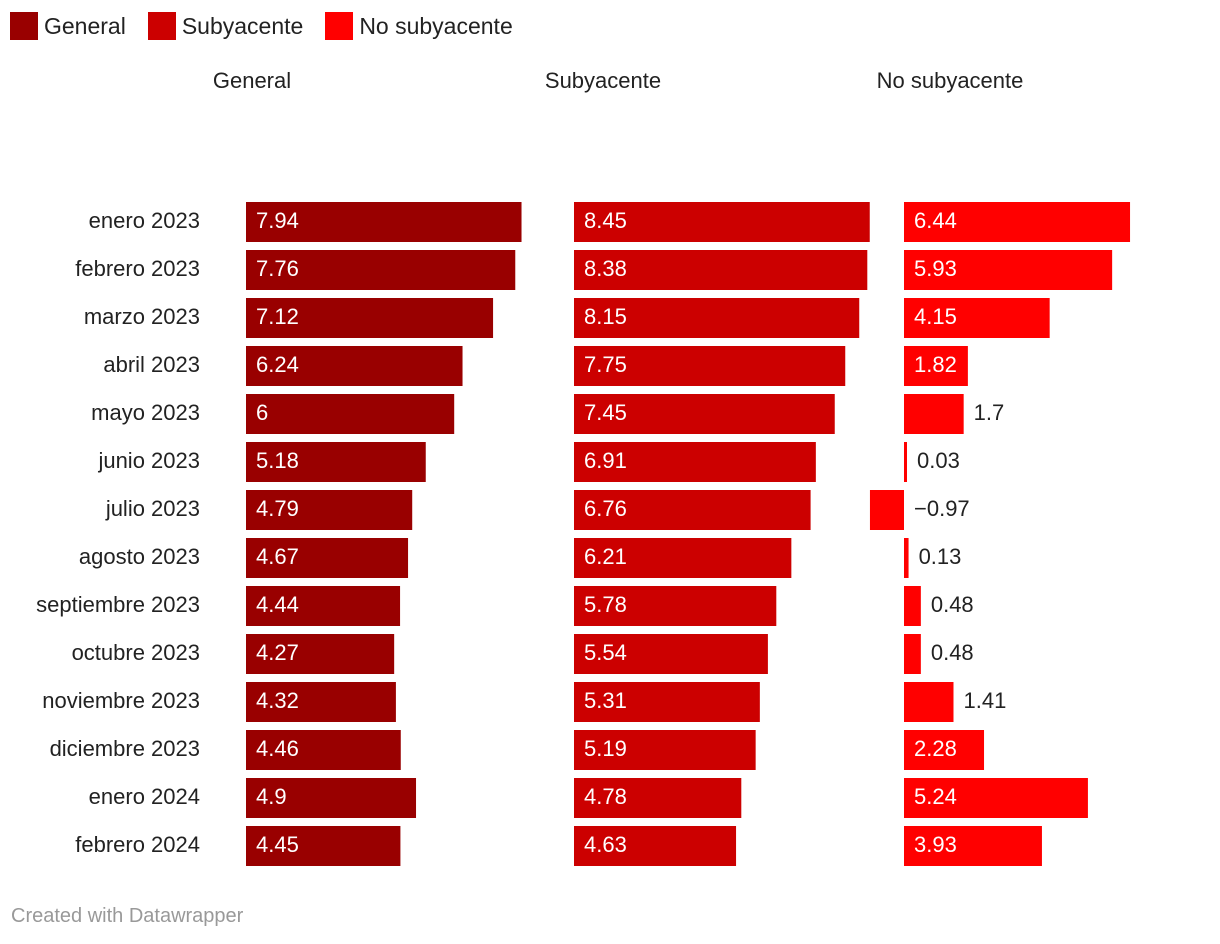 Image resolution: width=1220 pixels, height=944 pixels. What do you see at coordinates (277, 748) in the screenshot?
I see `data-label-general: 4.46` at bounding box center [277, 748].